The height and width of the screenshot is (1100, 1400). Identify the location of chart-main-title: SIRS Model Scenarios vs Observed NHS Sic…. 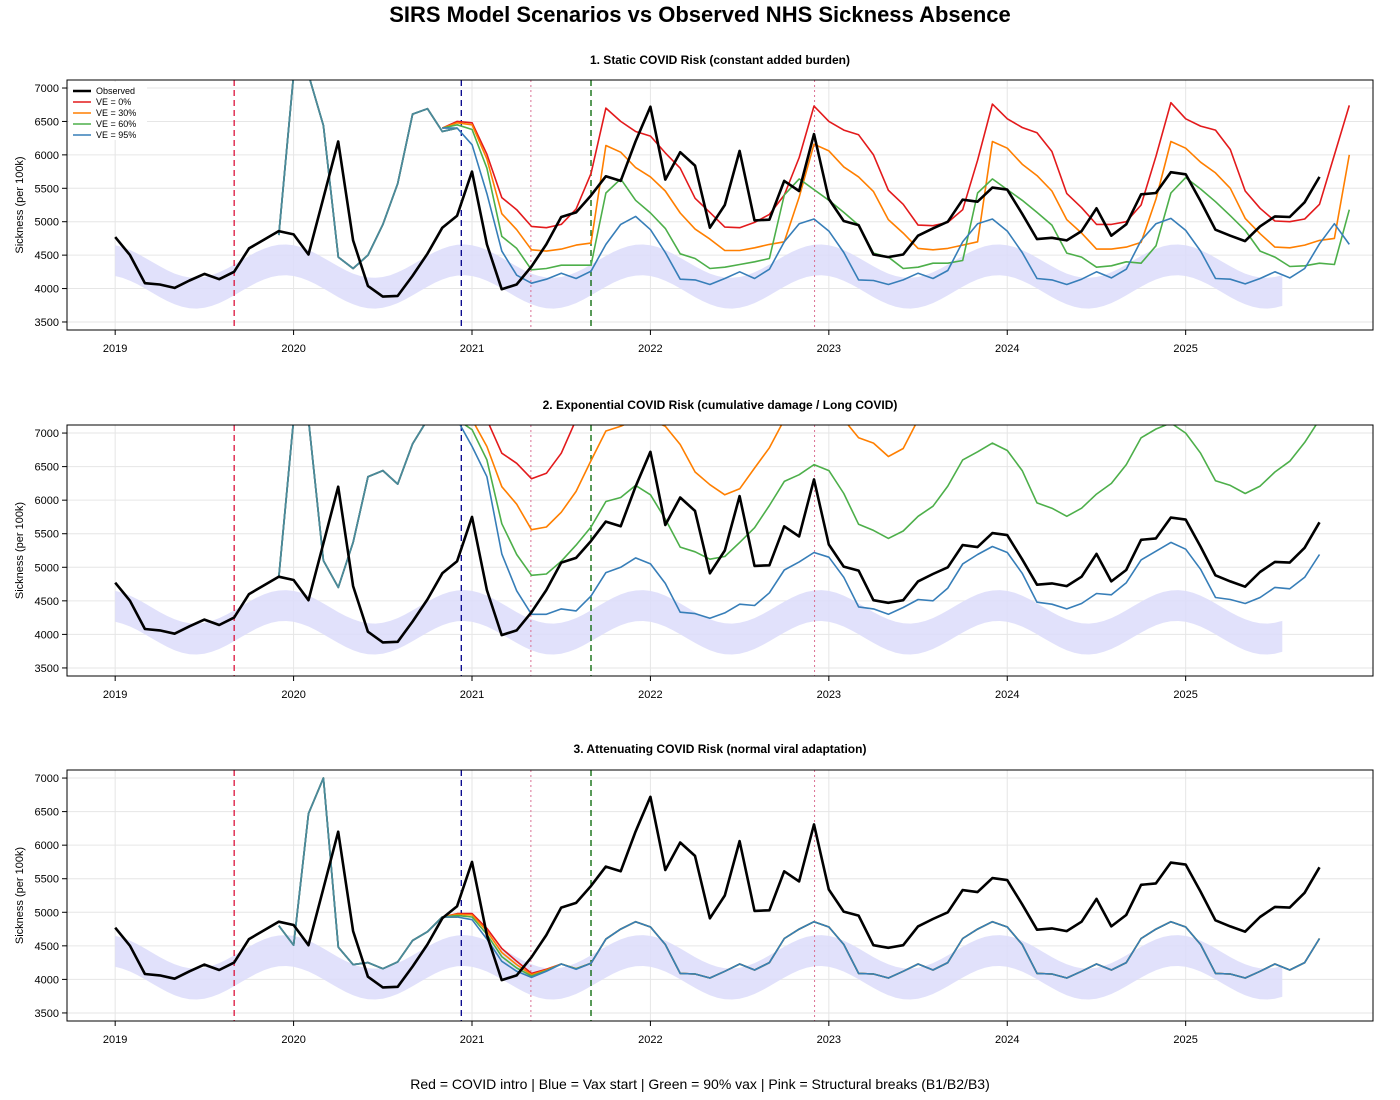
(700, 14).